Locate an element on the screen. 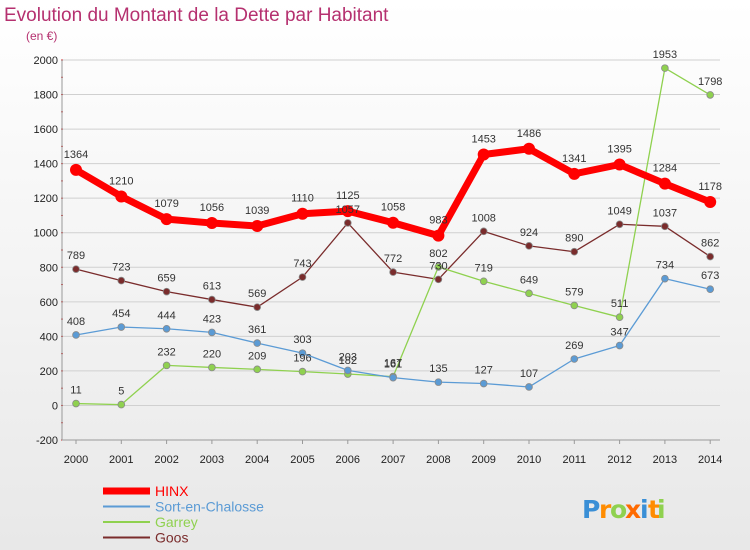 The width and height of the screenshot is (750, 550). x-tick-label: 2011 is located at coordinates (574, 460).